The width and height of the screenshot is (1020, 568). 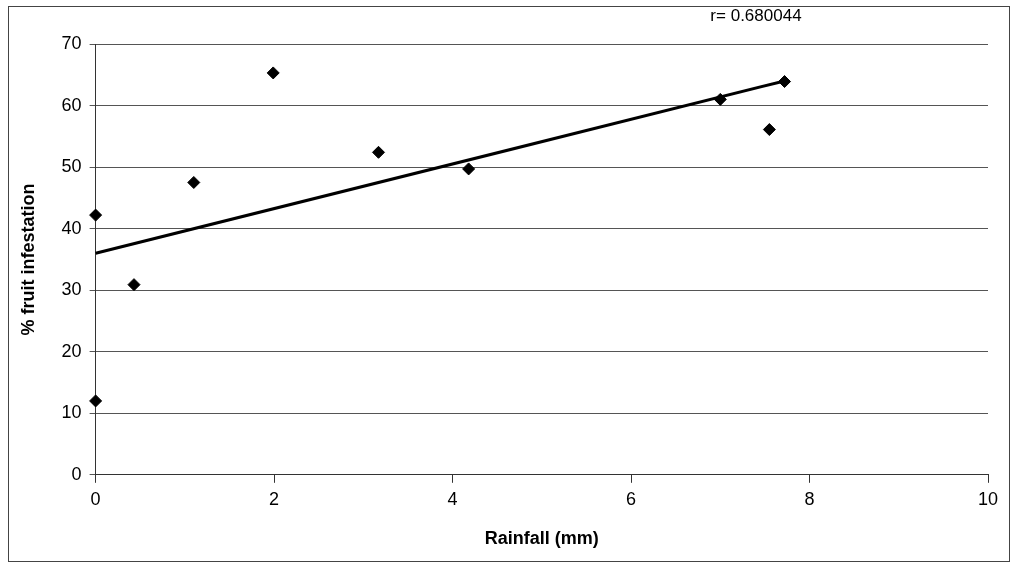 What do you see at coordinates (274, 498) in the screenshot?
I see `x-tick-label: 2` at bounding box center [274, 498].